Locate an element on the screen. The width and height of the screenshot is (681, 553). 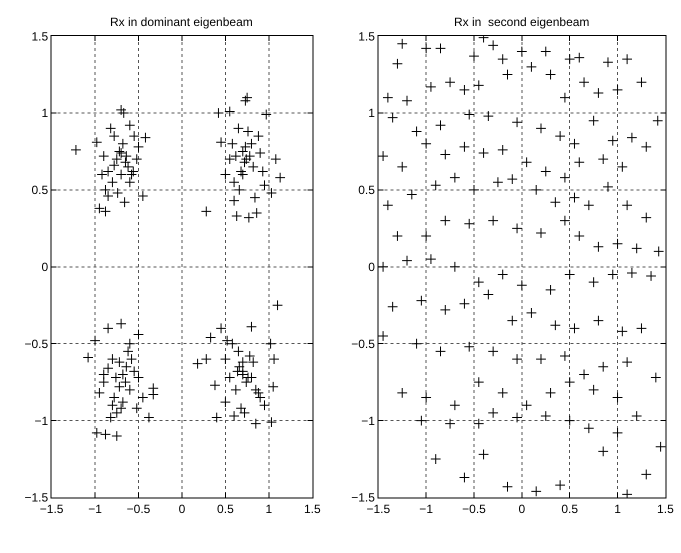
chart-title: Rx in dominant eigenbeam is located at coordinates (181, 22).